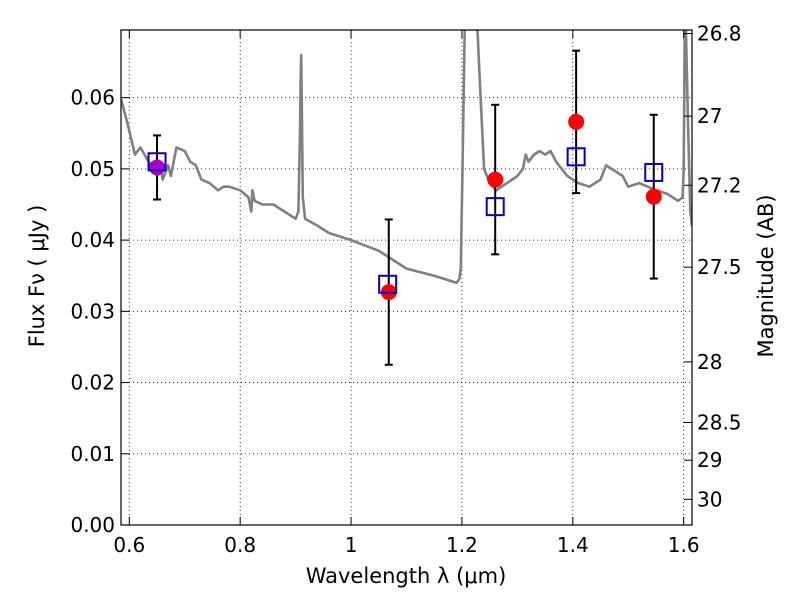 The image size is (800, 604). Describe the element at coordinates (406, 576) in the screenshot. I see `x-axis-label: Wavelength λ (μm)` at that location.